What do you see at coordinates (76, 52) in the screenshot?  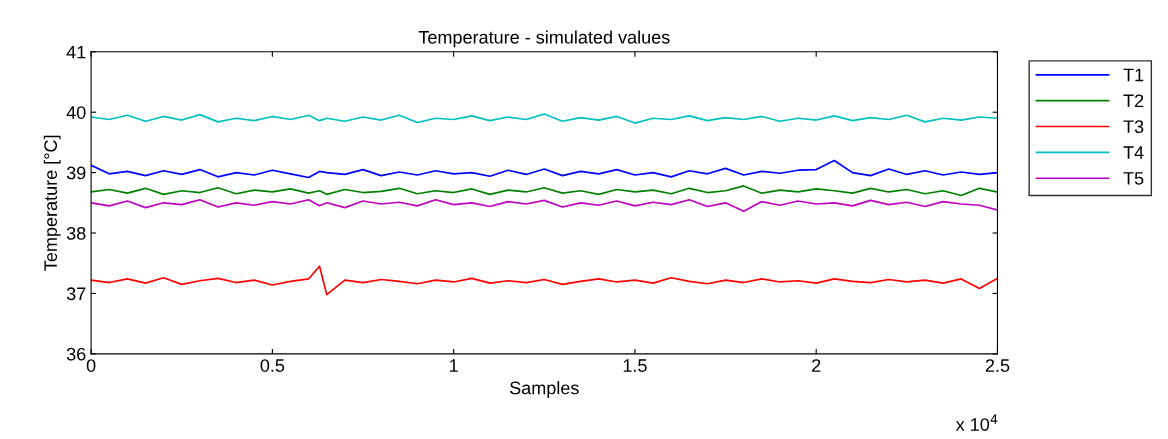 I see `y-tick-label: 41` at bounding box center [76, 52].